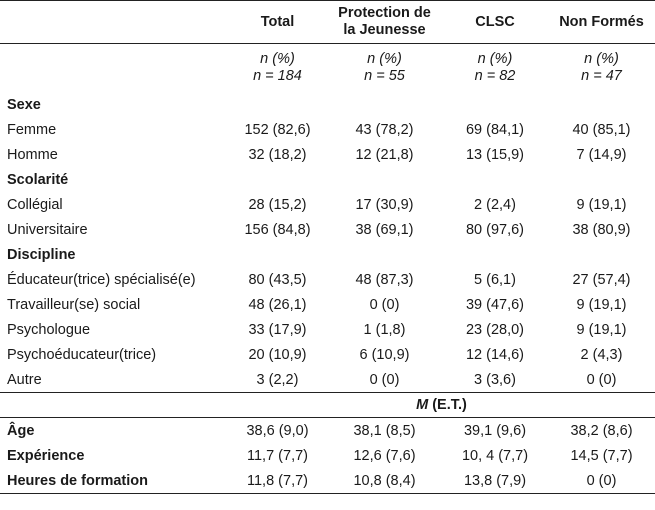 The image size is (655, 510). What do you see at coordinates (384, 279) in the screenshot?
I see `table-cell: 48 (87,3)` at bounding box center [384, 279].